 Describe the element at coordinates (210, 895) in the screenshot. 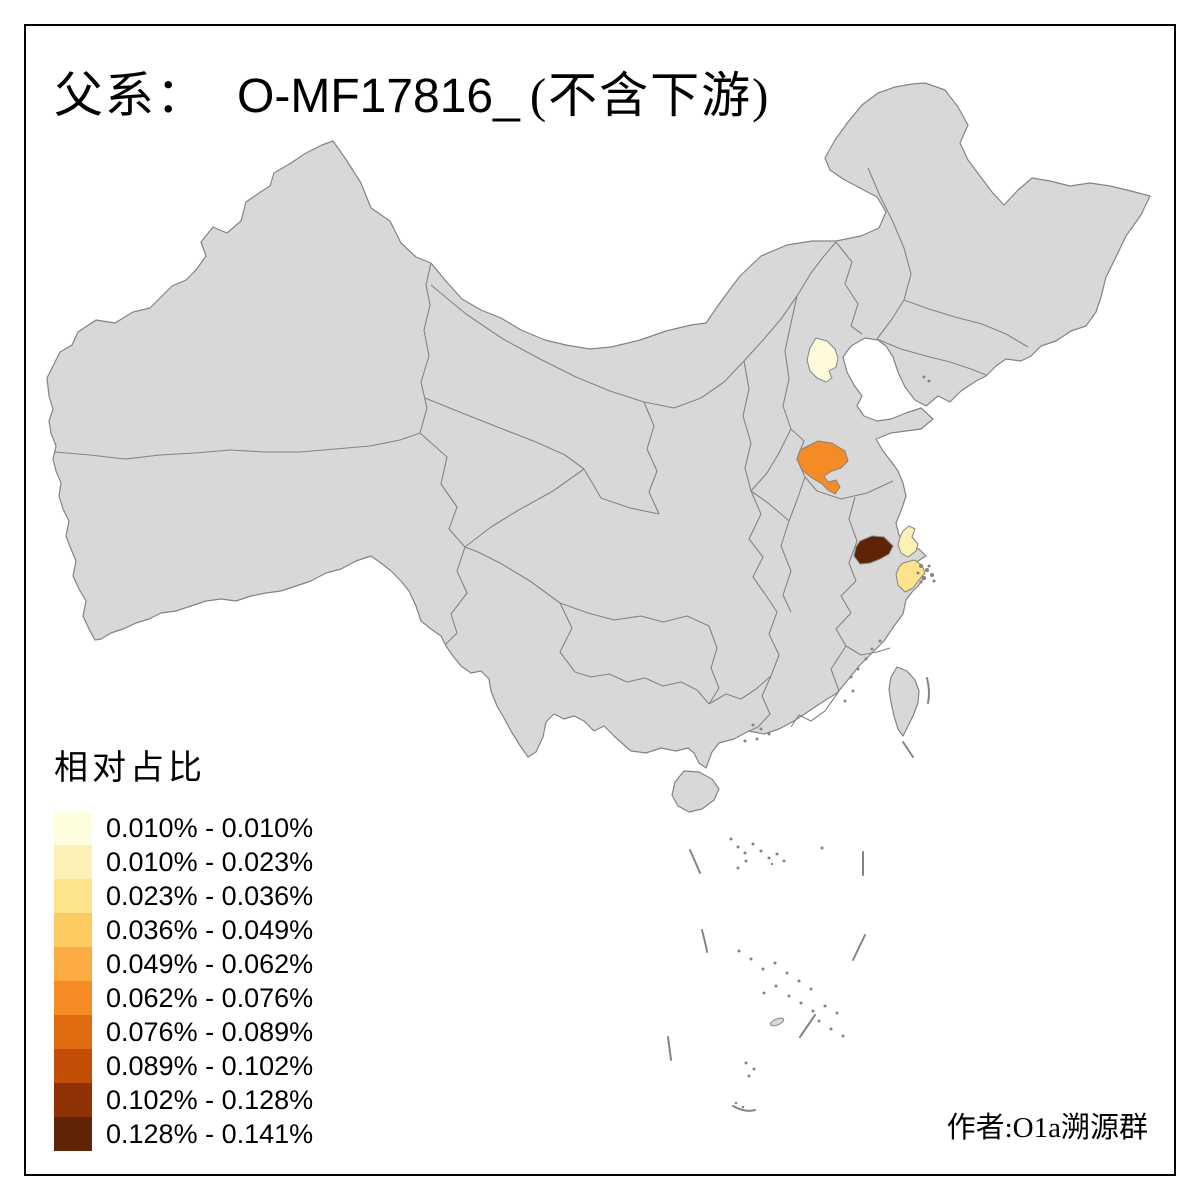

I see `legend-class-label: 0.023% - 0.036%` at that location.